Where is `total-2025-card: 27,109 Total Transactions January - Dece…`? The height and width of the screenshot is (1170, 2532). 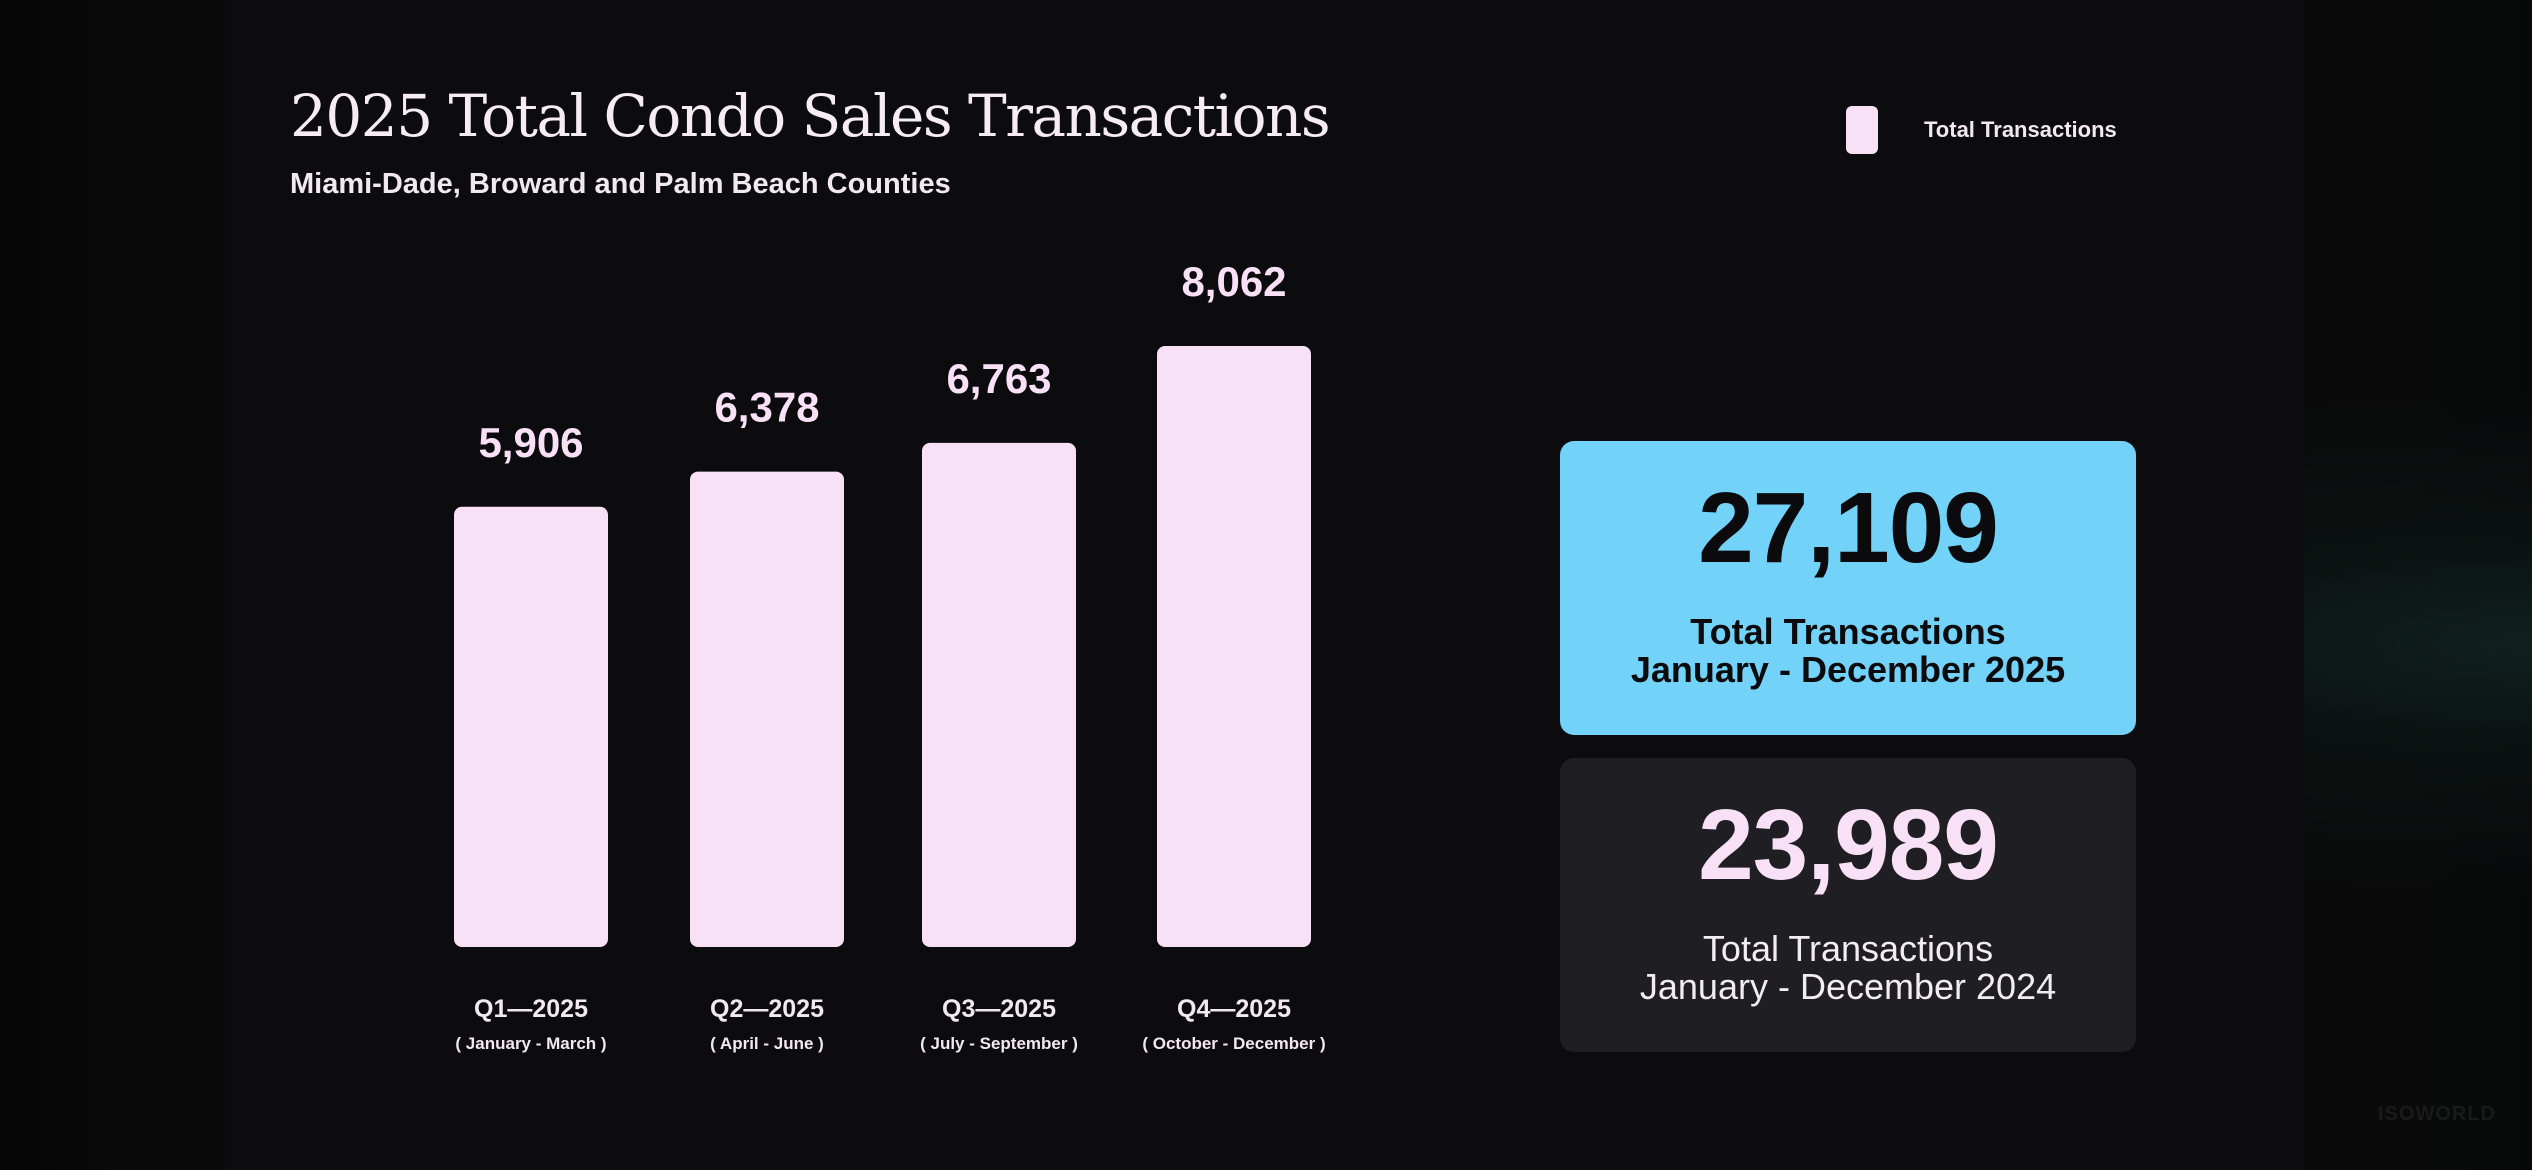 total-2025-card: 27,109 Total Transactions January - Dece… is located at coordinates (1848, 588).